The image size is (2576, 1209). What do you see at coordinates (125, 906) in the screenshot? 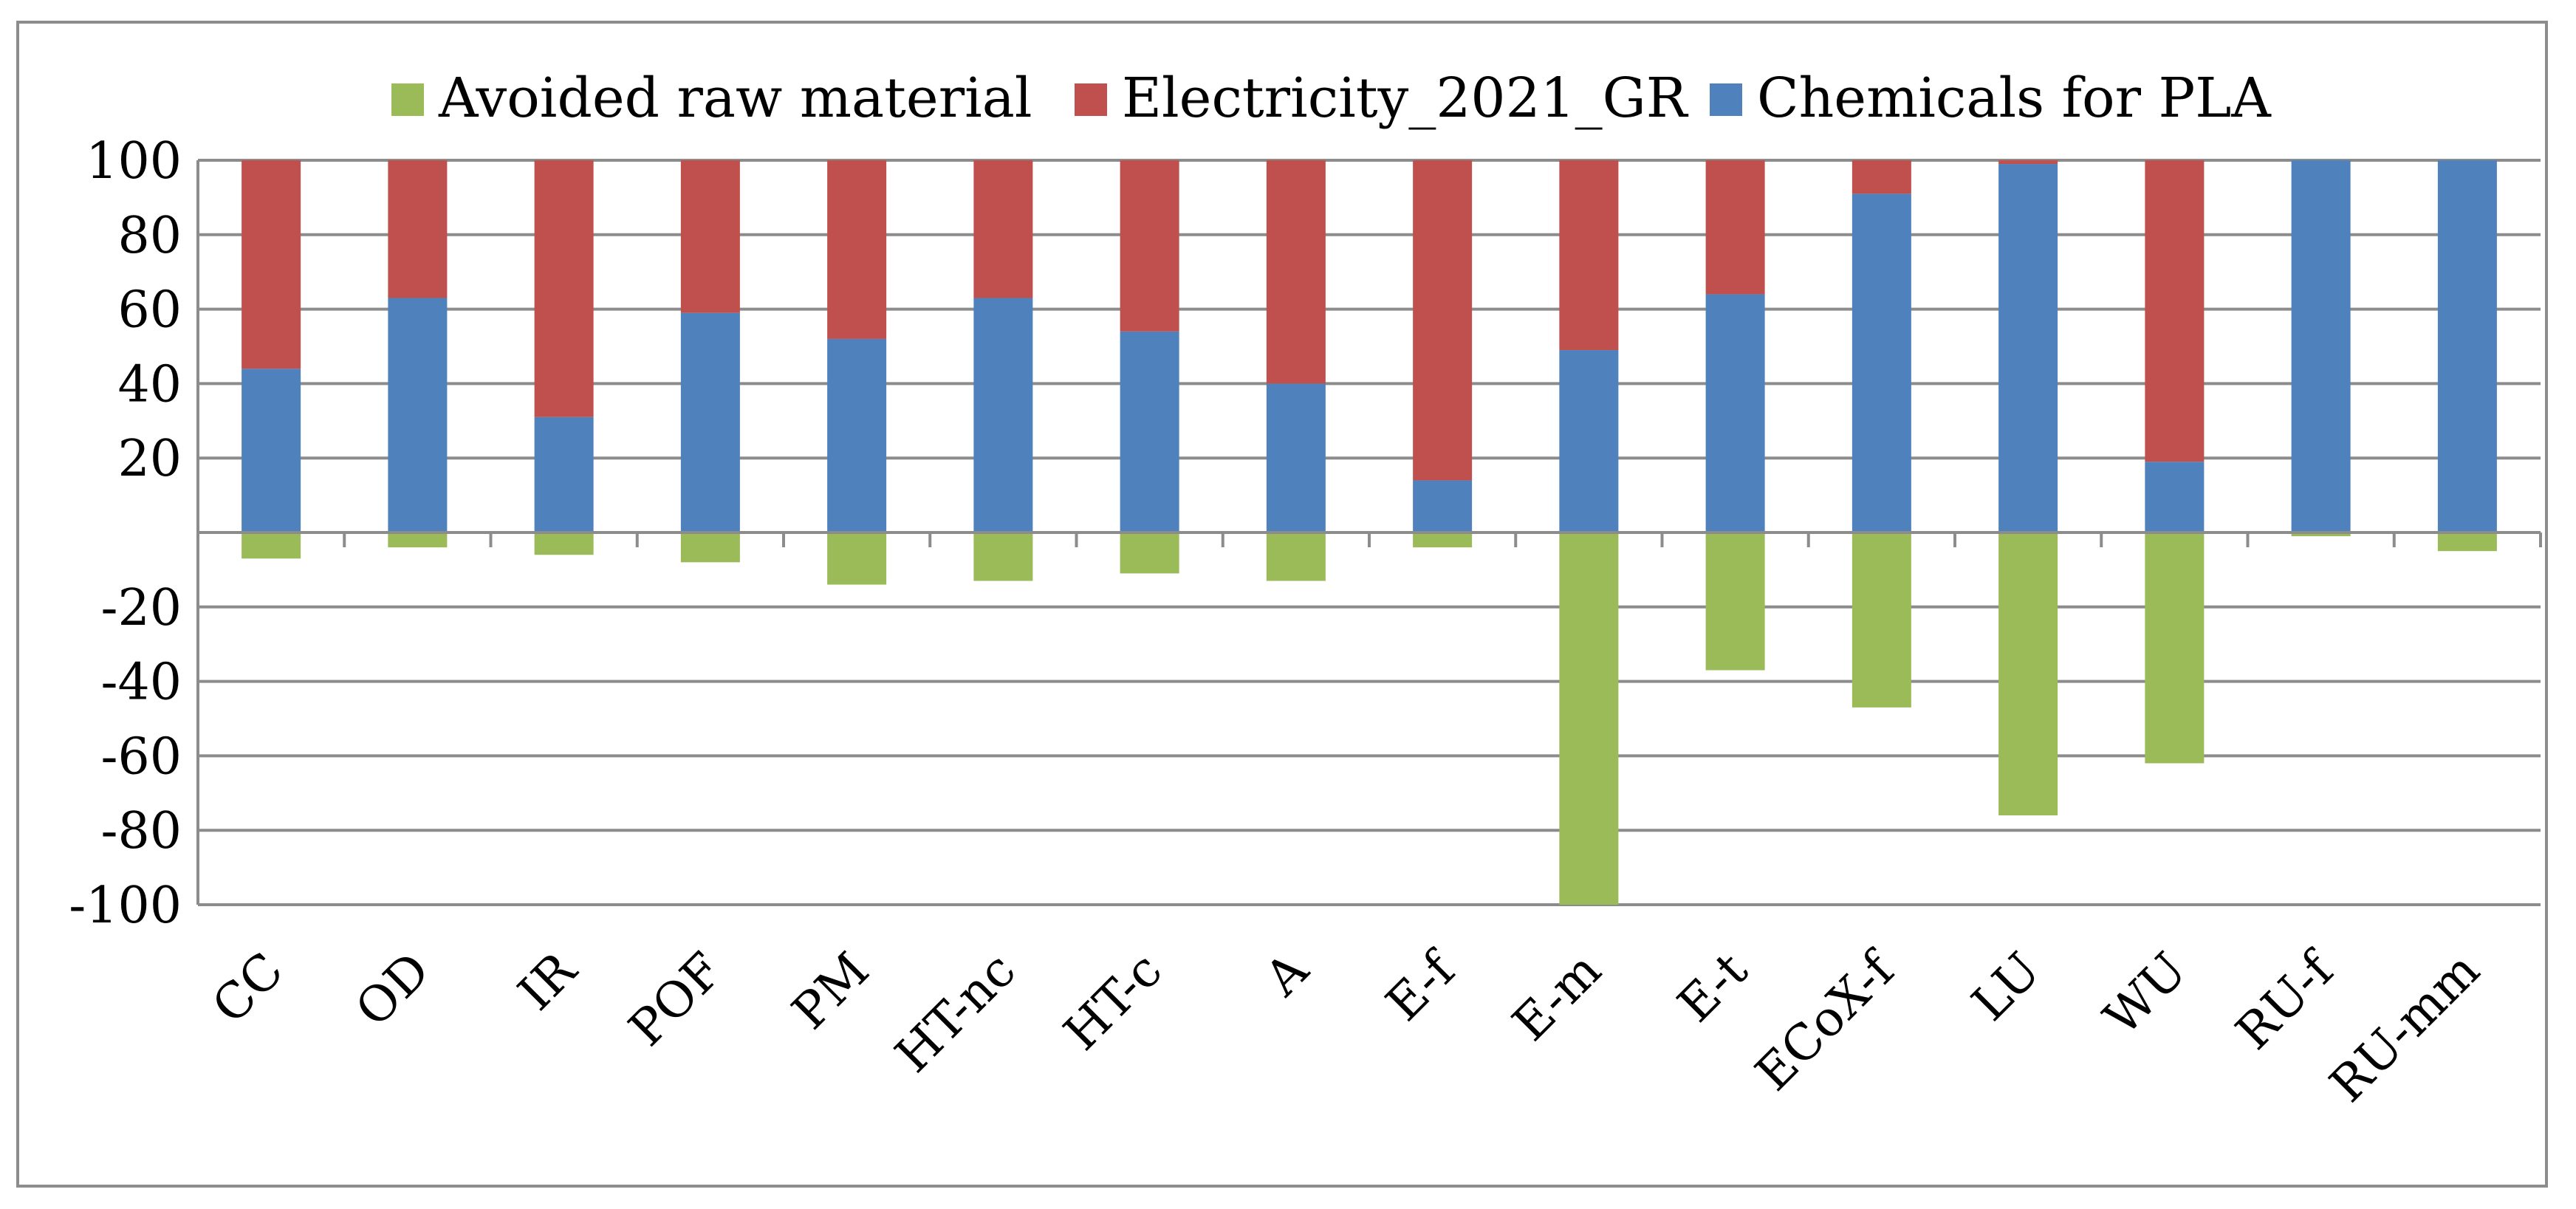
I see `y-tick-label: -100` at bounding box center [125, 906].